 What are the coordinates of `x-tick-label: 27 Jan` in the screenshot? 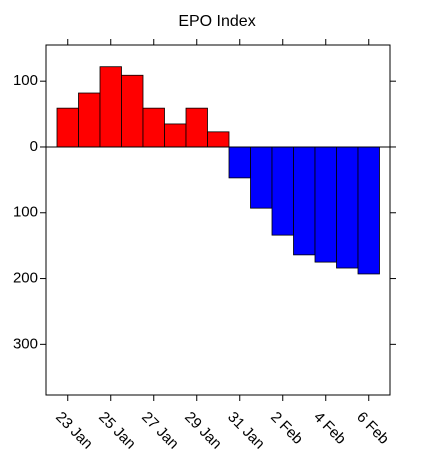 It's located at (160, 431).